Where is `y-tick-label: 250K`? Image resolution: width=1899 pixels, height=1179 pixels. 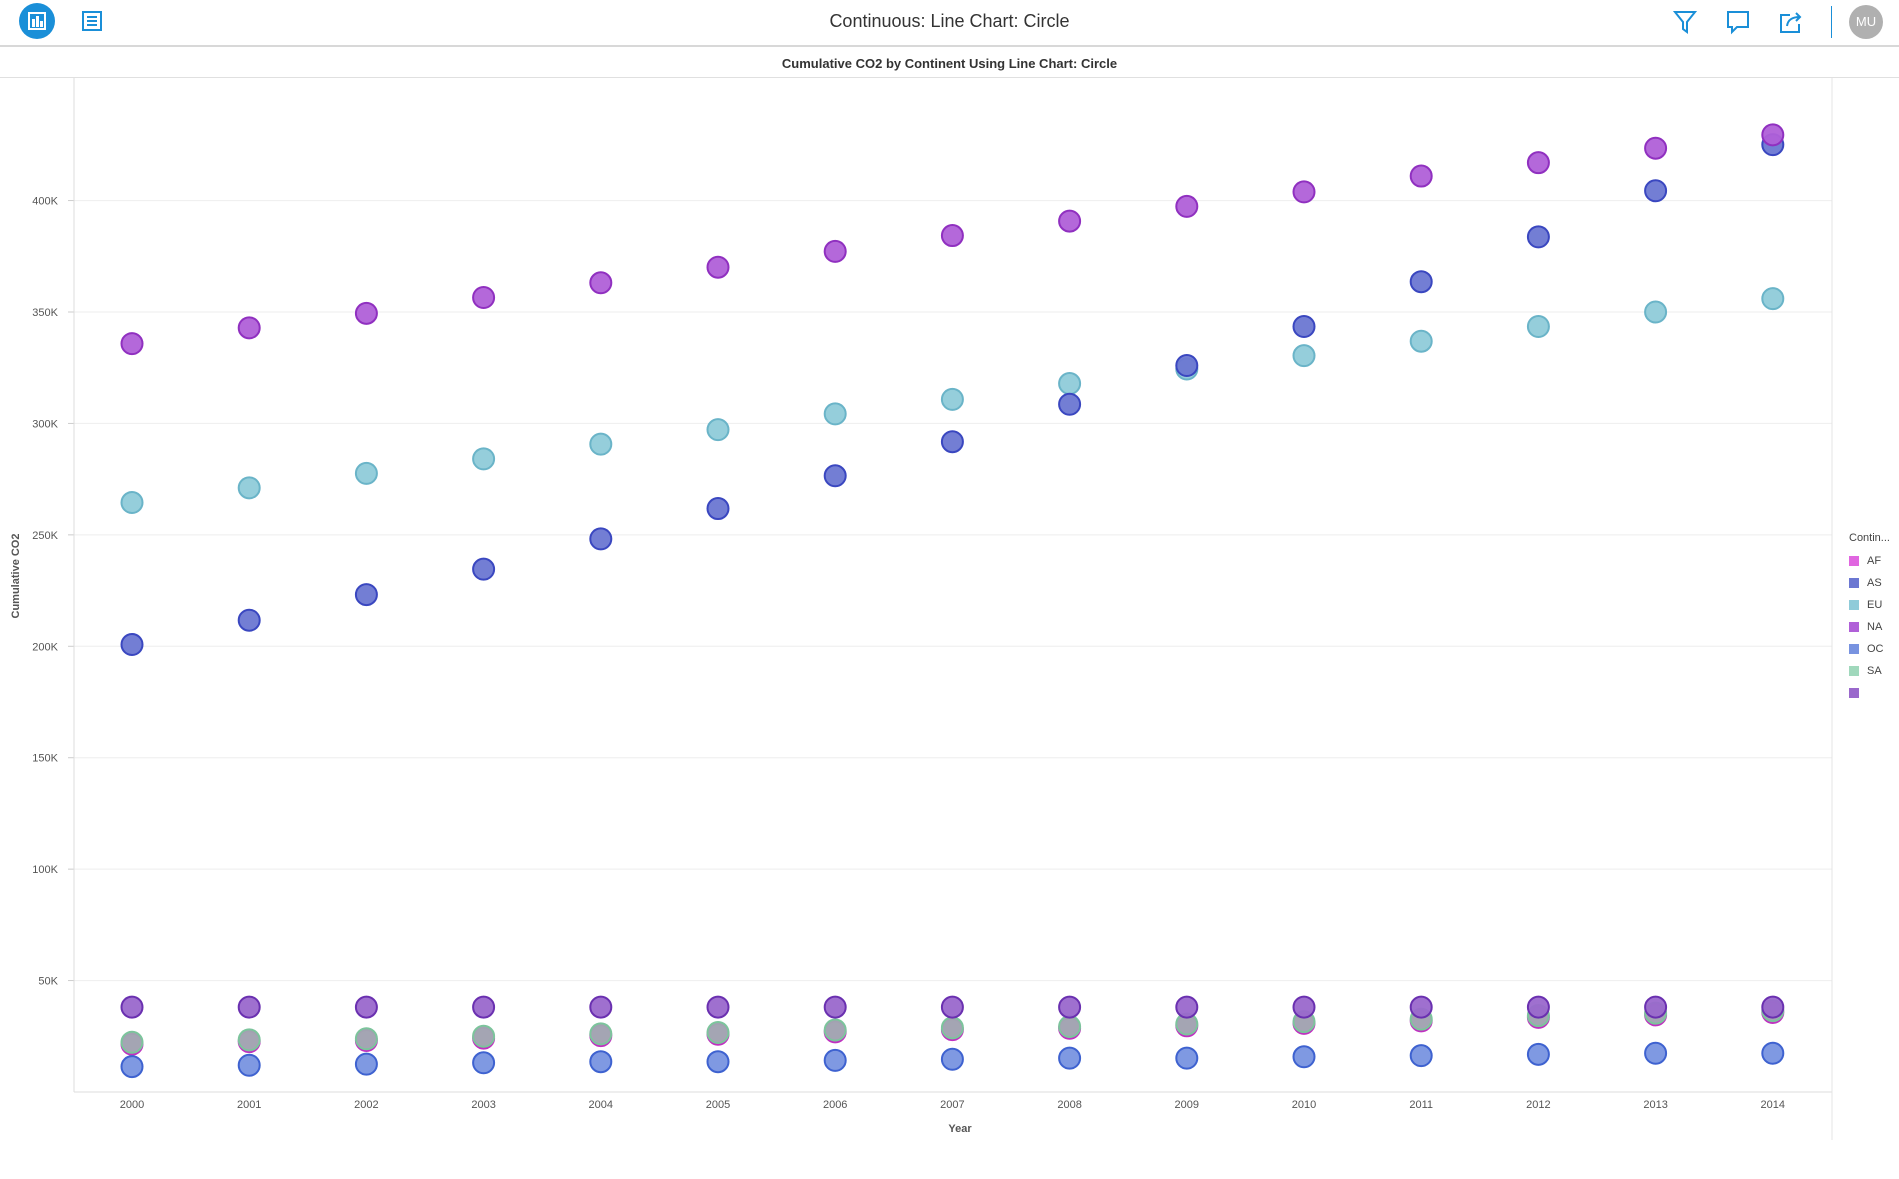
y-tick-label: 250K is located at coordinates (45, 536).